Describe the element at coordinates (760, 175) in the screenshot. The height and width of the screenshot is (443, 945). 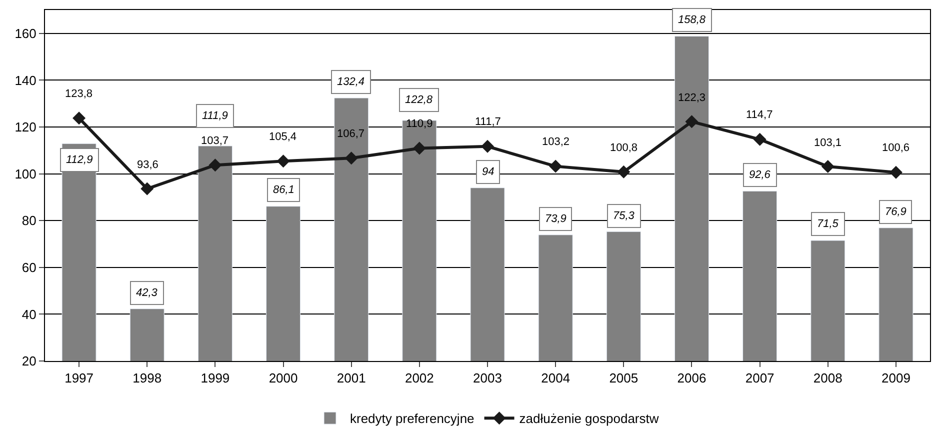
I see `data-label: 92,6` at that location.